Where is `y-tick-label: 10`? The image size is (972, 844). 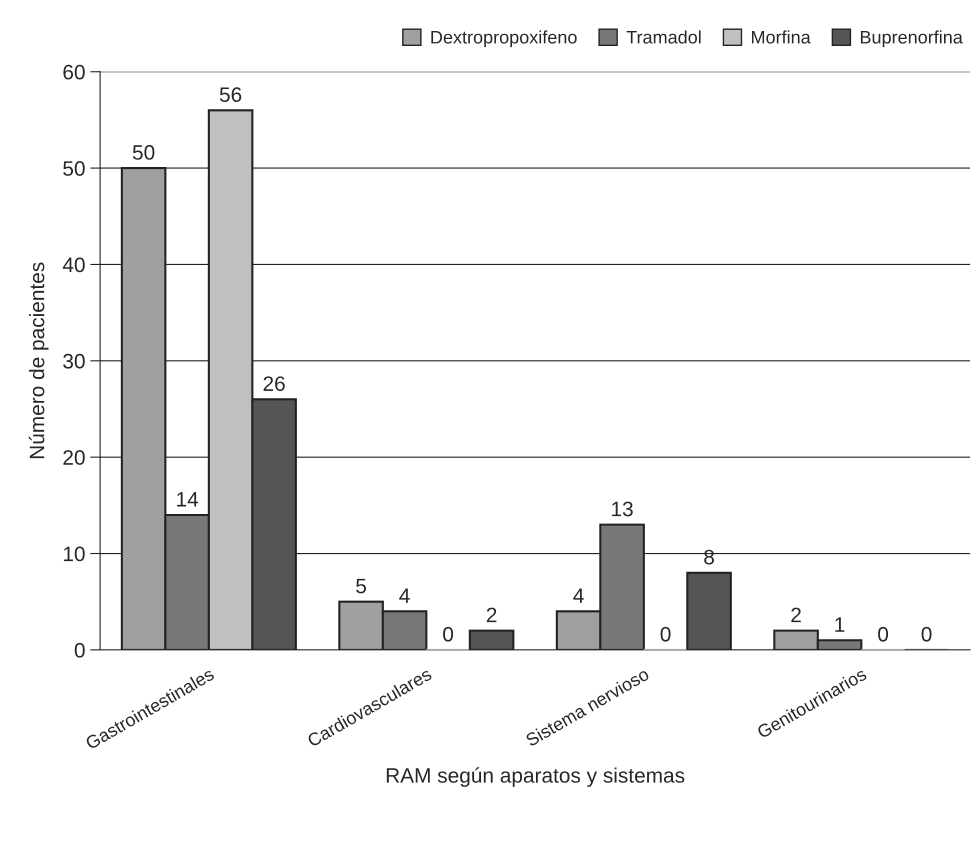
y-tick-label: 10 is located at coordinates (74, 554).